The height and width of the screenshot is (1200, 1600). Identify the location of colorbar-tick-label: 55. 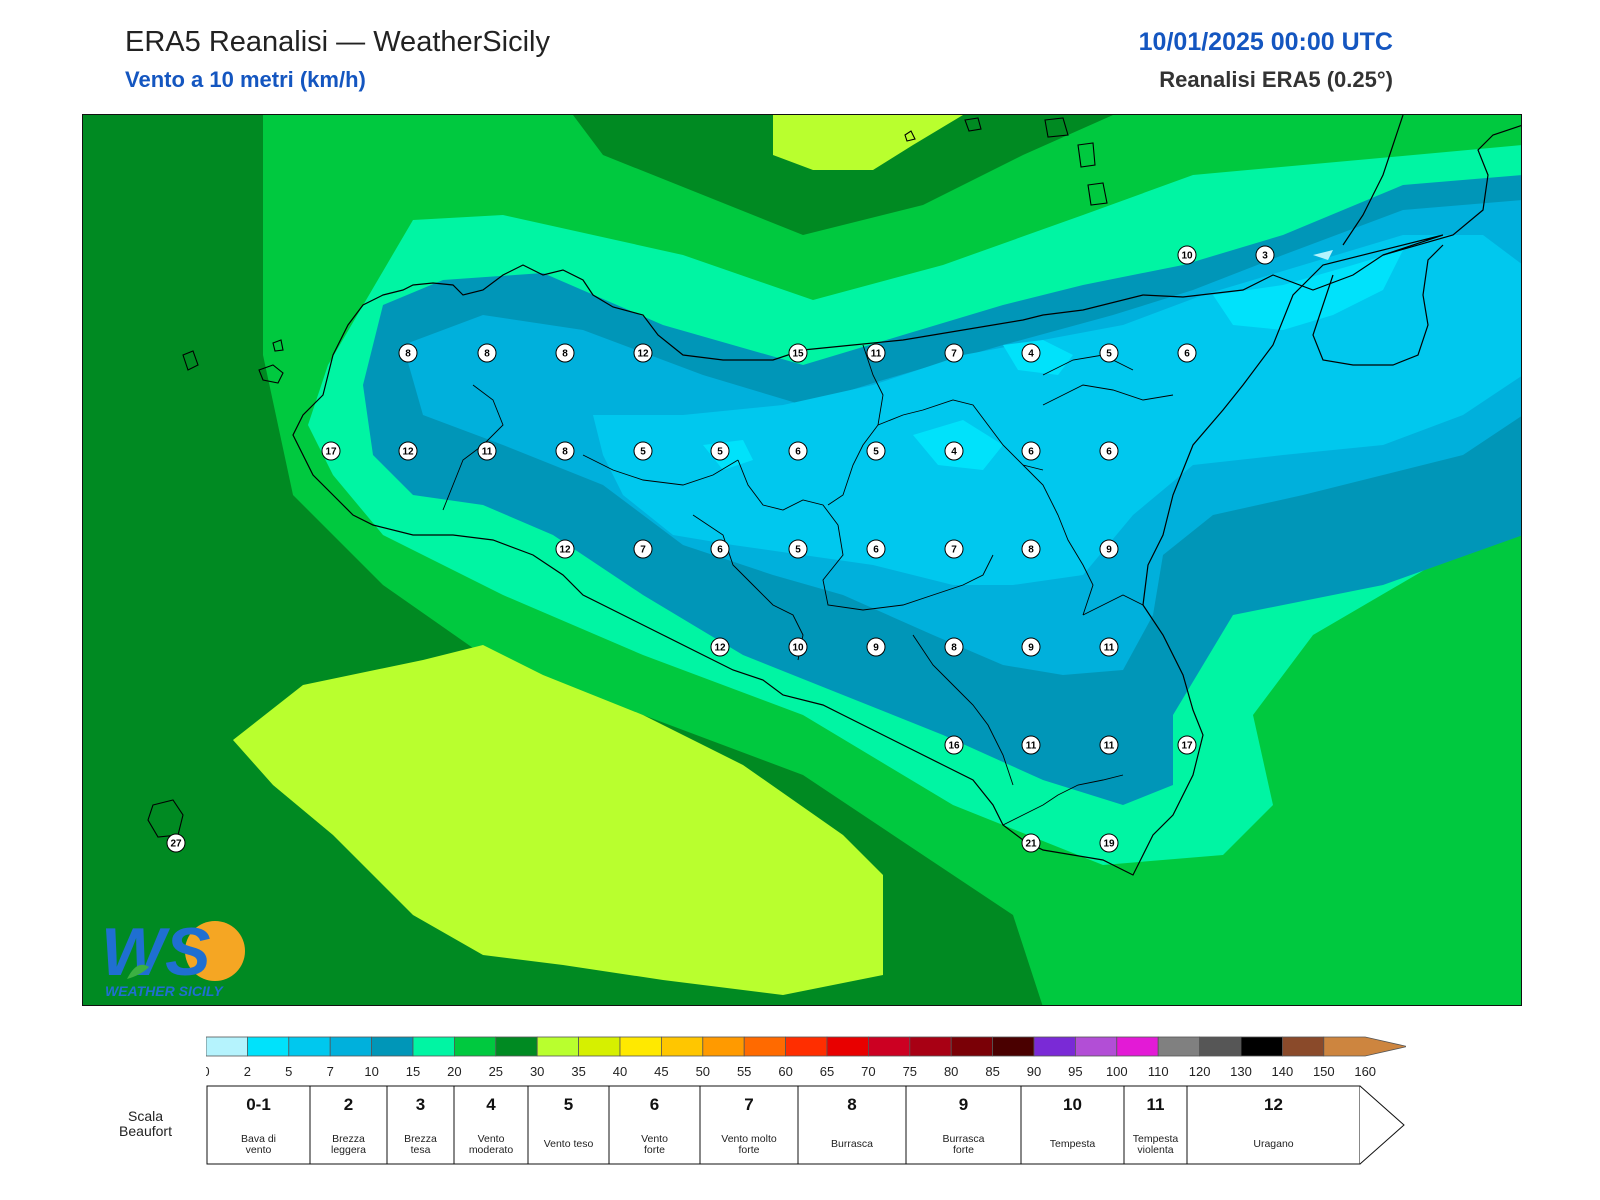
(744, 1071).